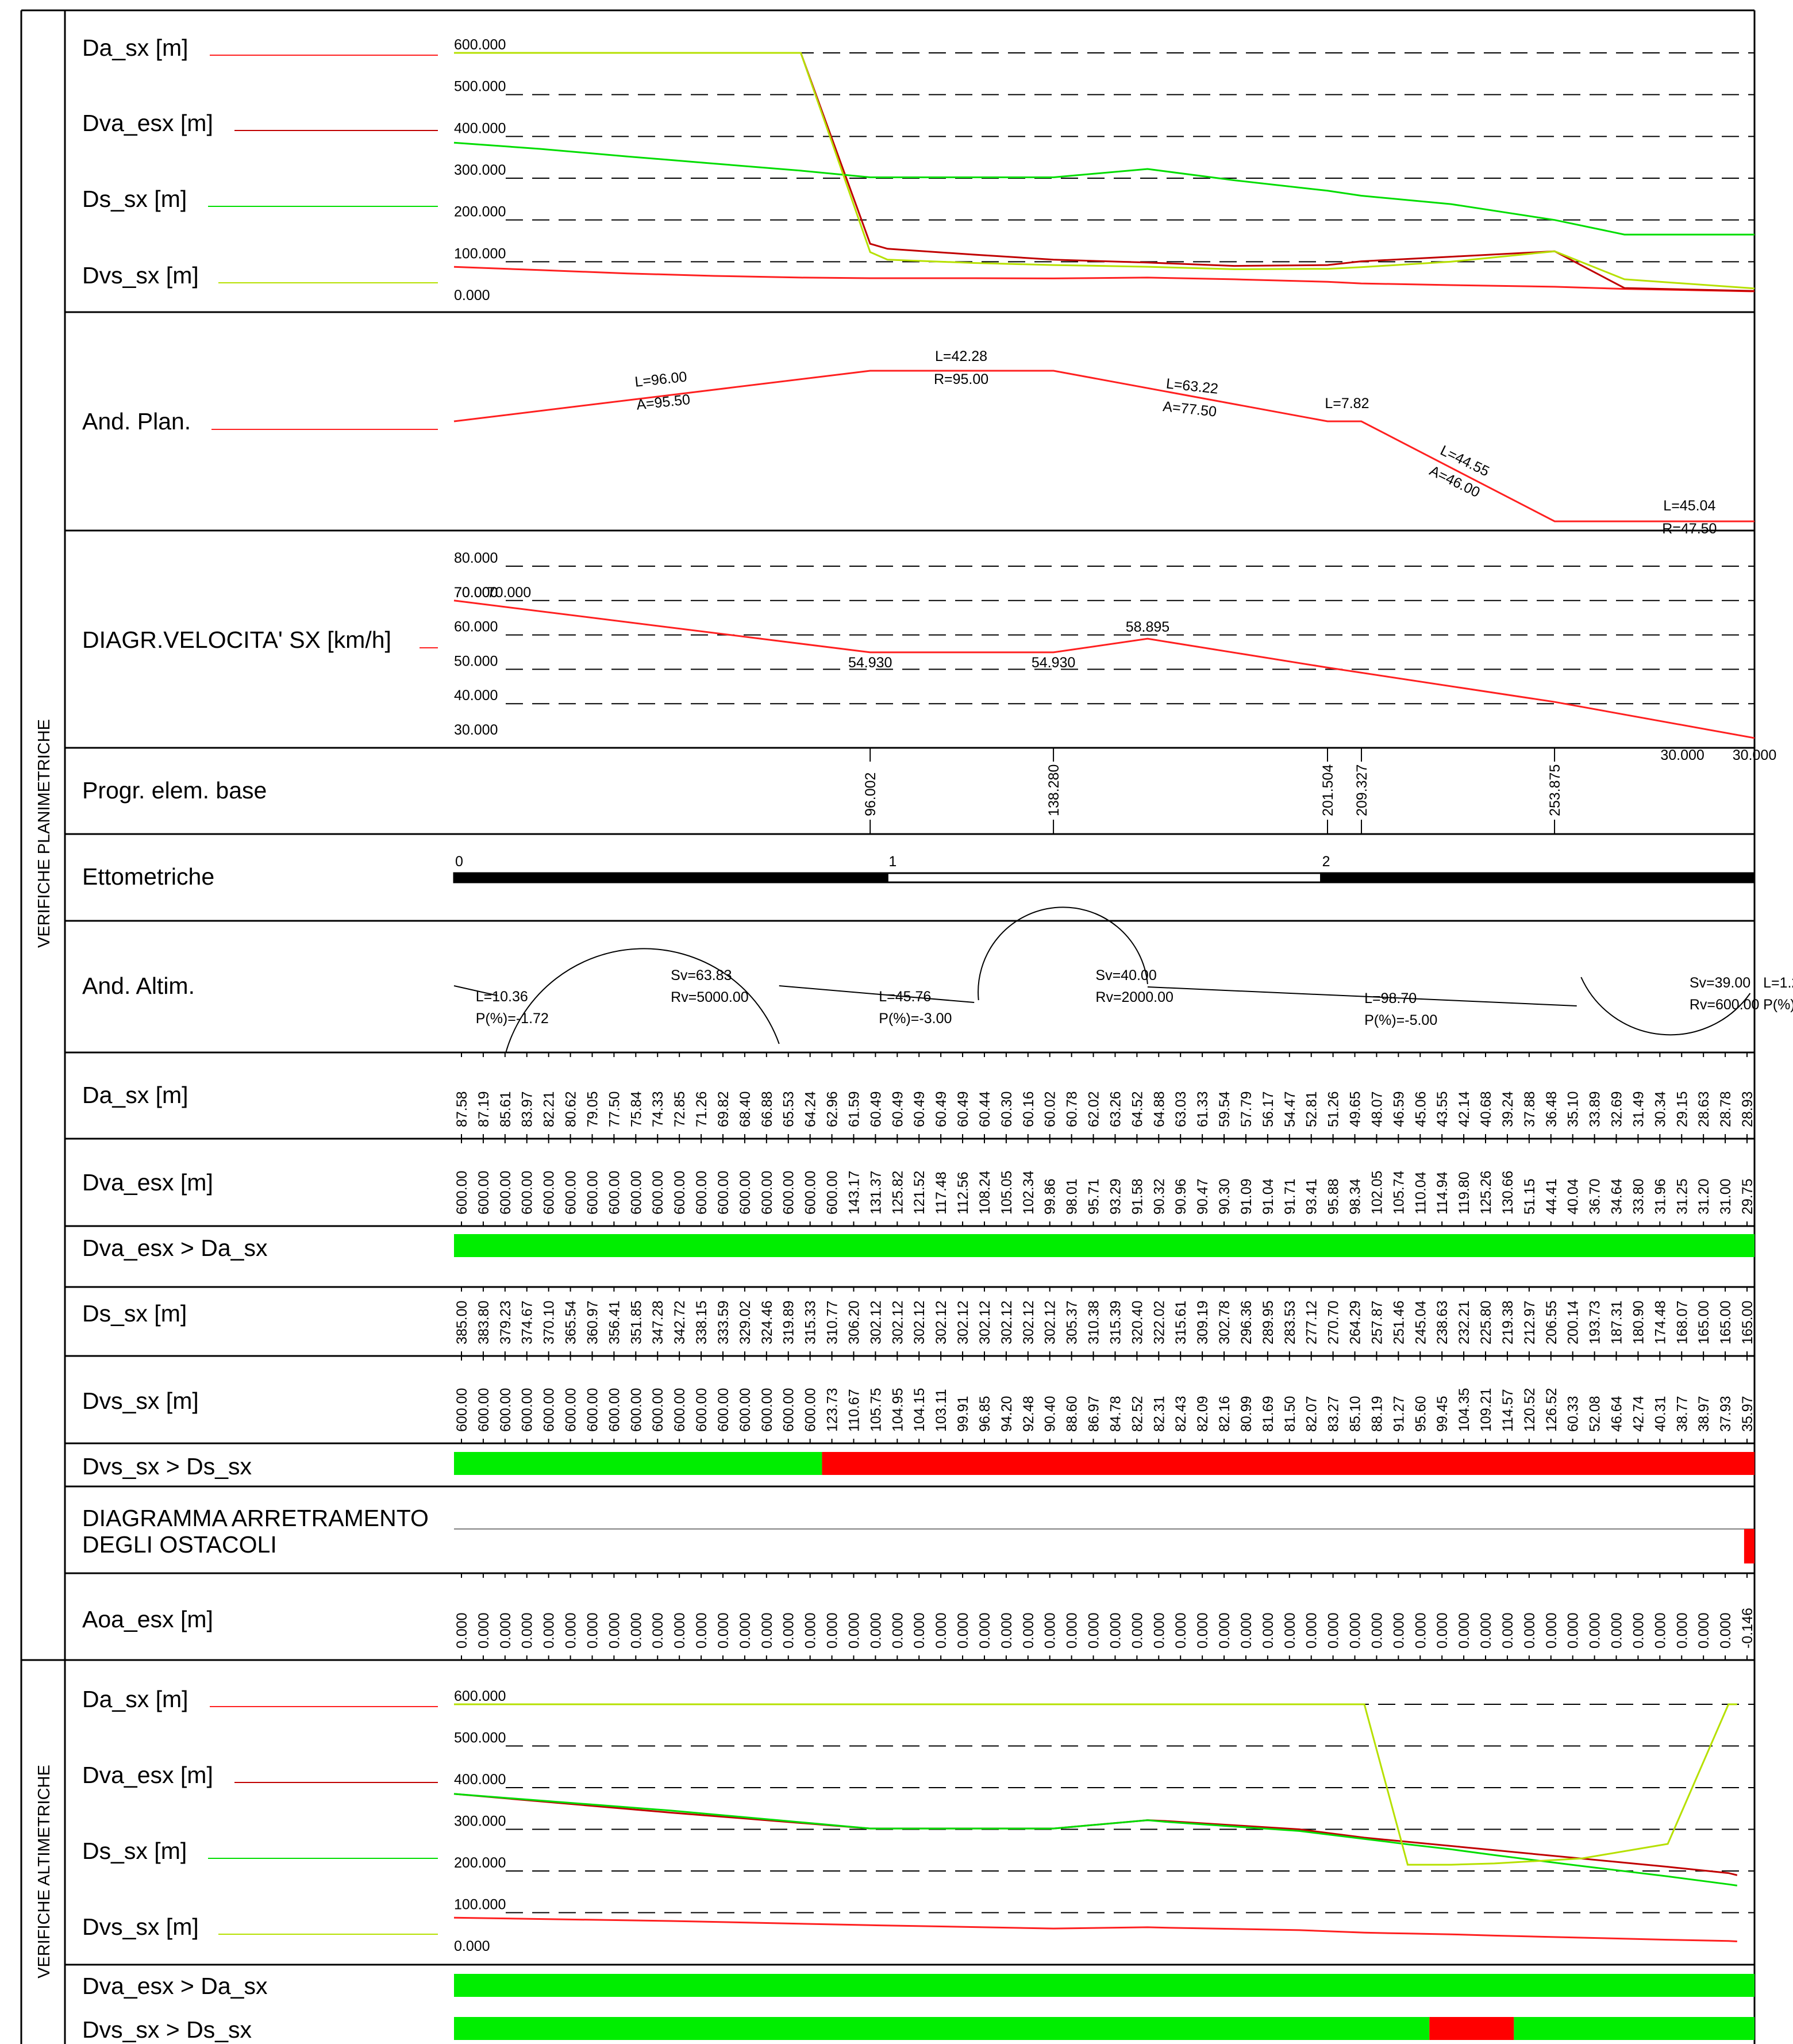 This screenshot has height=2044, width=1793. Describe the element at coordinates (1312, 1414) in the screenshot. I see `dvs_sx-value: 82.07` at that location.